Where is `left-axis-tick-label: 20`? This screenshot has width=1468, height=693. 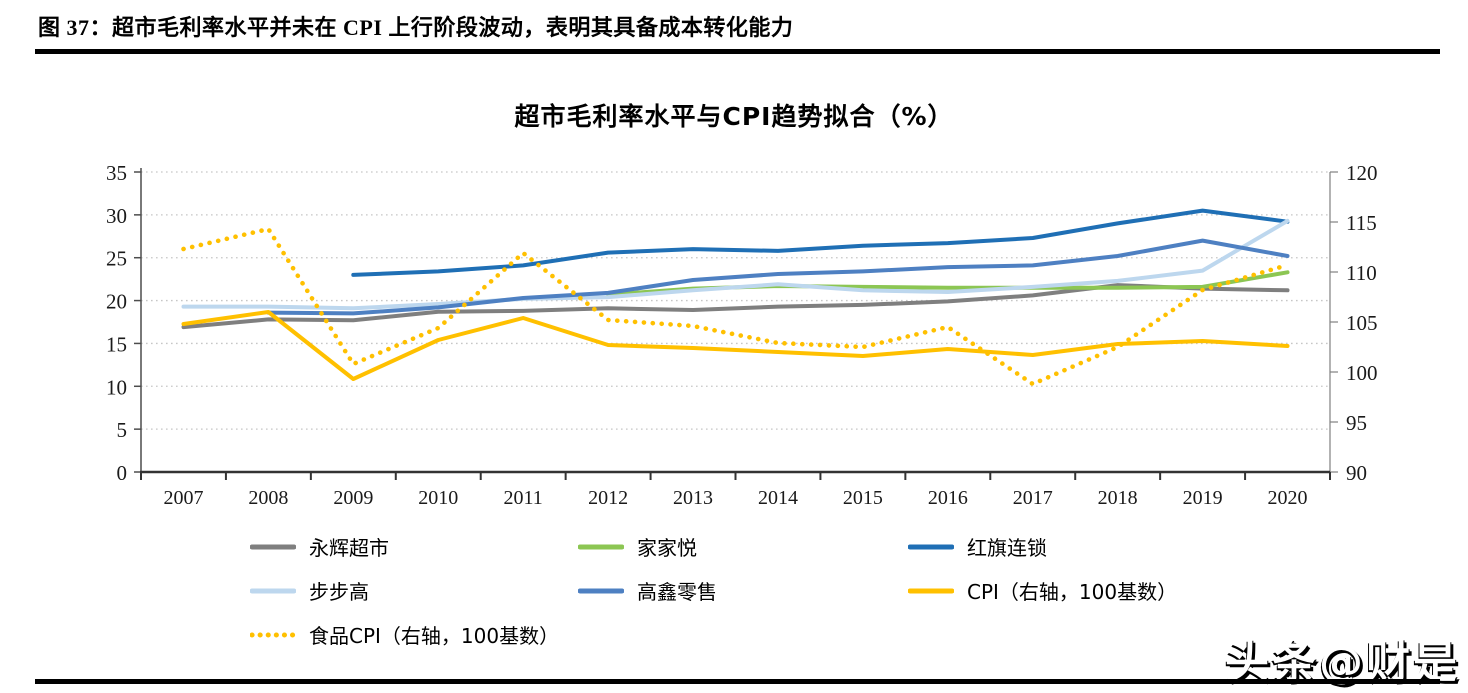
left-axis-tick-label: 20 is located at coordinates (116, 302).